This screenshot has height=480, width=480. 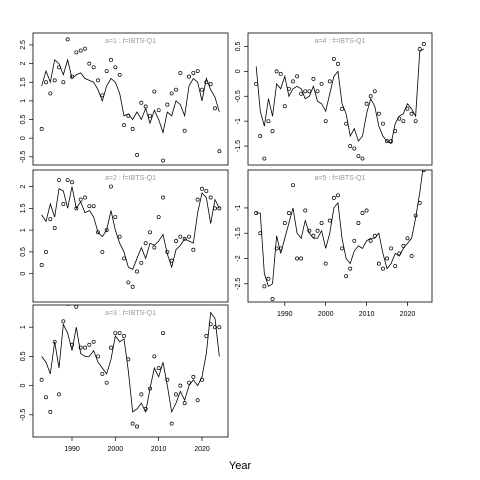 What do you see at coordinates (238, 284) in the screenshot?
I see `y-tick-label: -2.5` at bounding box center [238, 284].